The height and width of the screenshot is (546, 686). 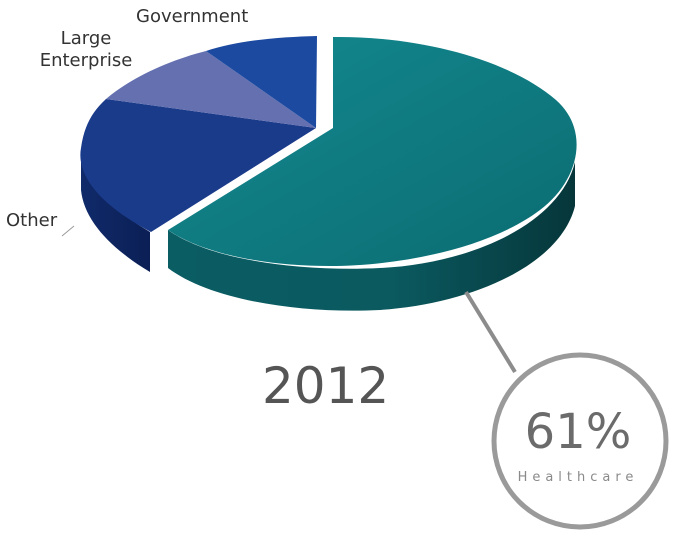 What do you see at coordinates (115, 211) in the screenshot?
I see `pie-side-other` at bounding box center [115, 211].